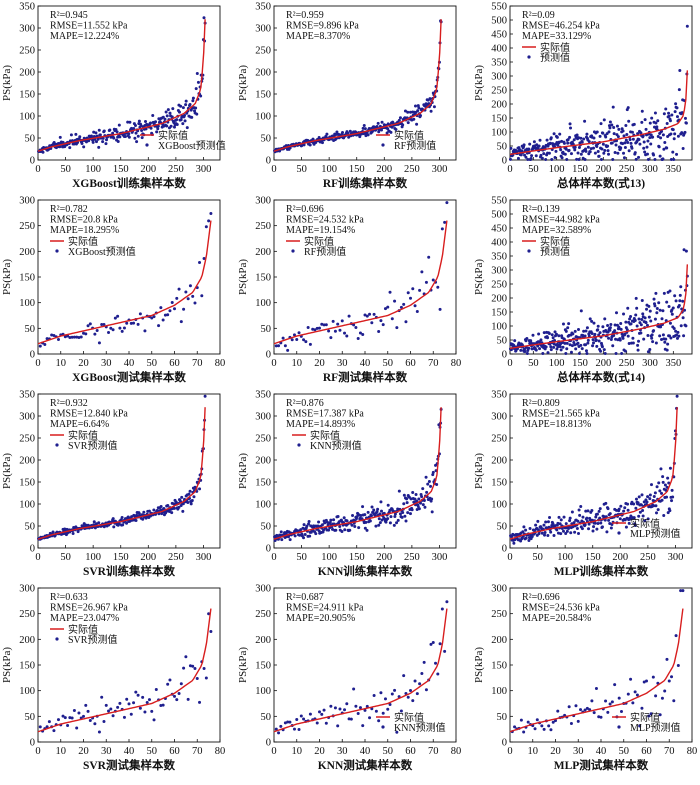  Describe the element at coordinates (148, 169) in the screenshot. I see `x-tick-label: 200` at that location.